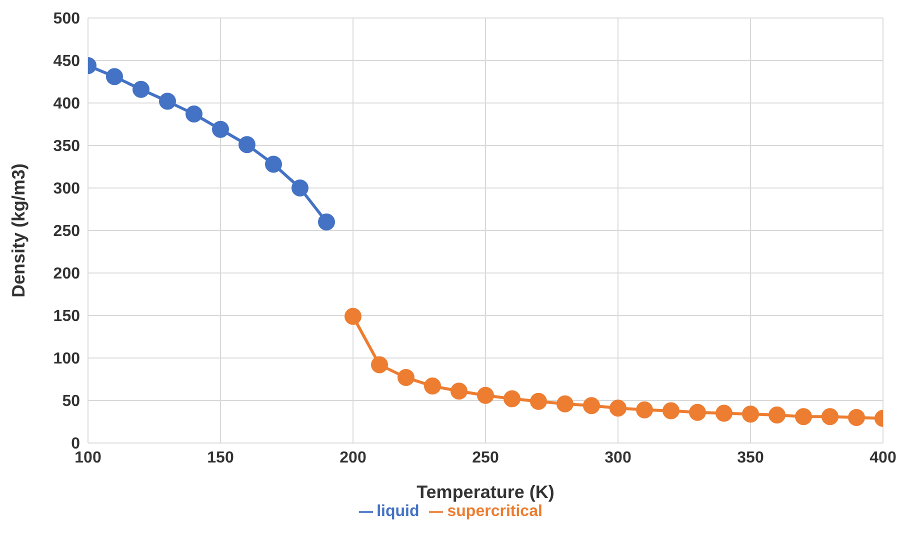 This screenshot has height=539, width=911. Describe the element at coordinates (353, 457) in the screenshot. I see `x-tick-label: 200` at that location.